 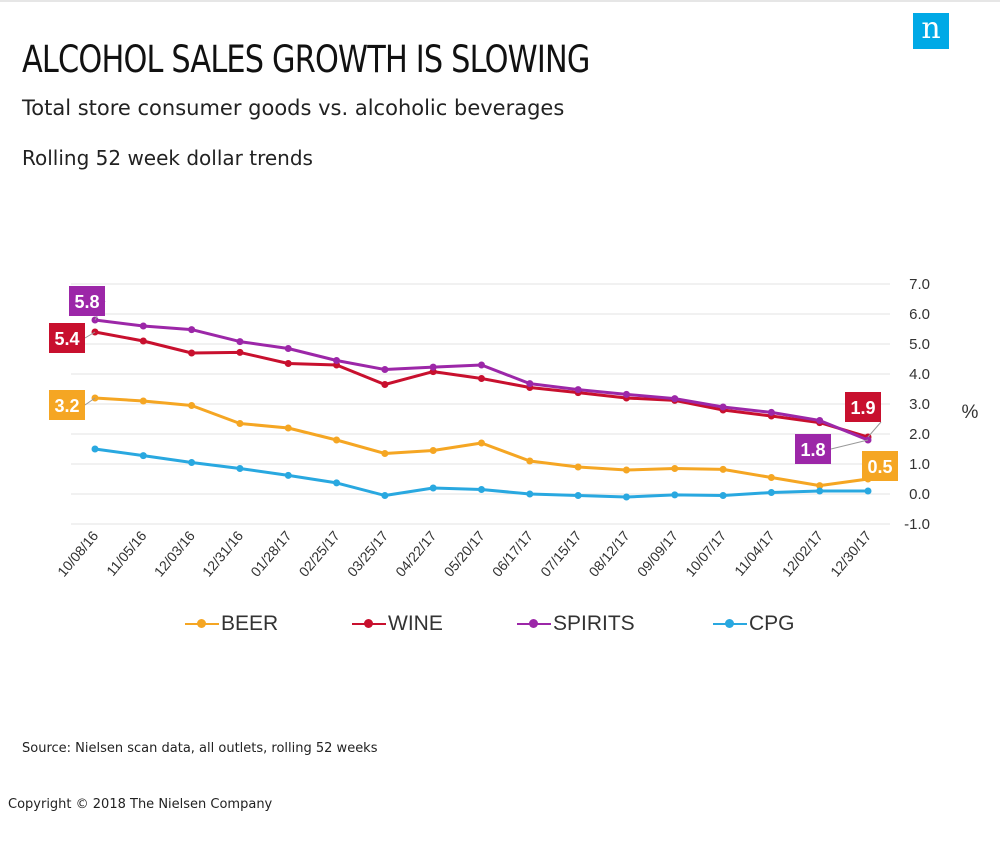 What do you see at coordinates (500, 1) in the screenshot?
I see `top-rule` at bounding box center [500, 1].